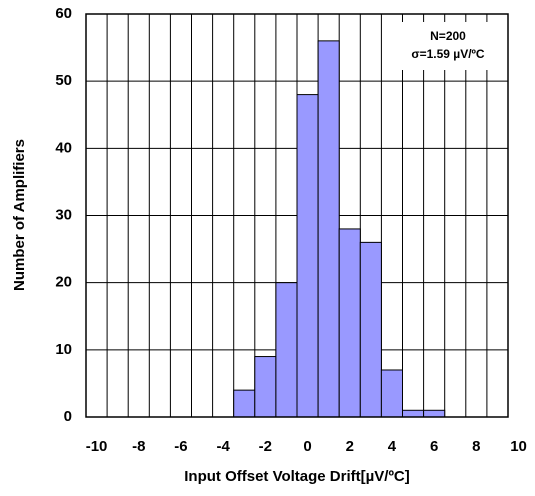 This screenshot has width=535, height=496. What do you see at coordinates (265, 446) in the screenshot?
I see `x-tick-label: -2` at bounding box center [265, 446].